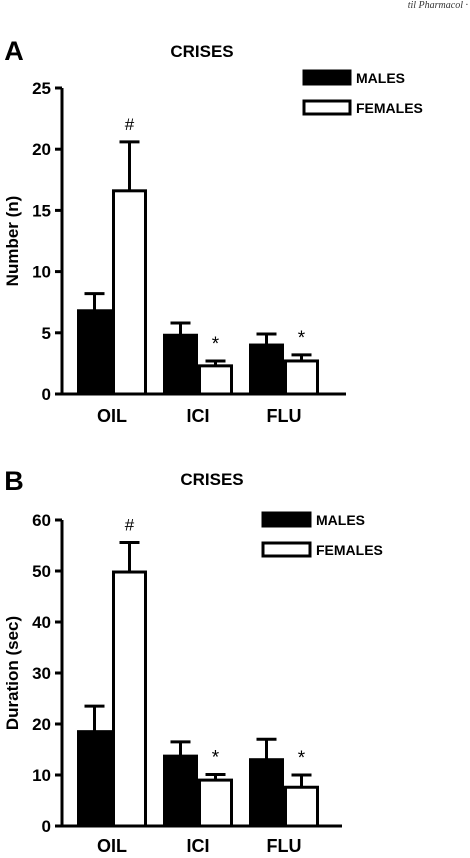 This screenshot has width=470, height=858. Describe the element at coordinates (130, 524) in the screenshot. I see `panel-b-significance-mark: #` at that location.